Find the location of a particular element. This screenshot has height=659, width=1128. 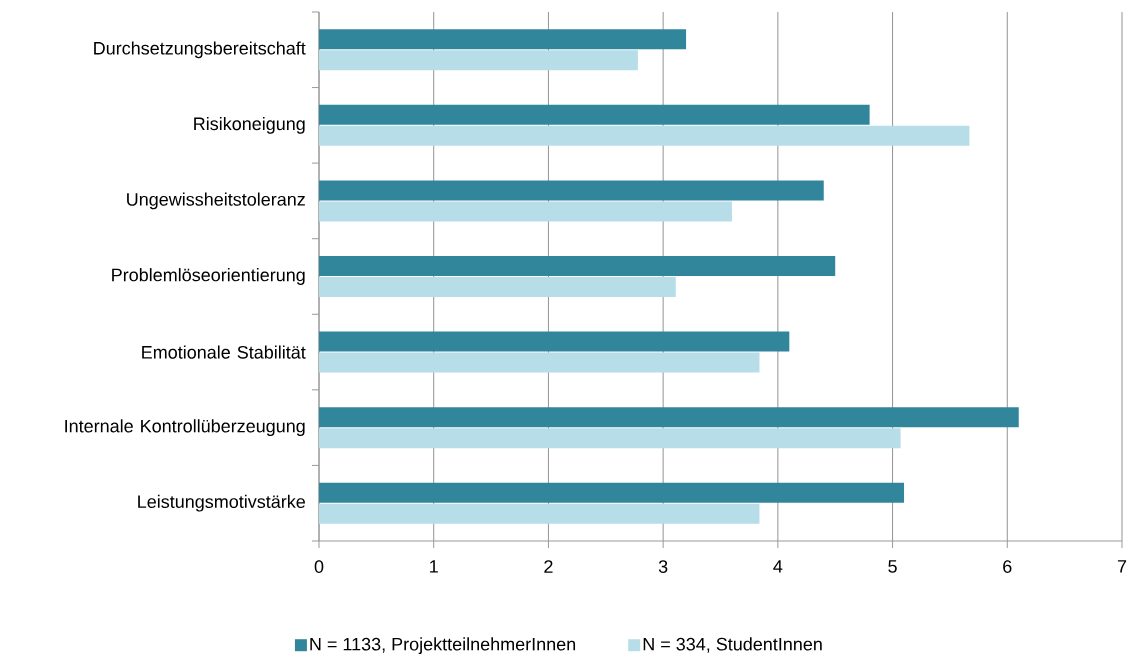

y-tick-label: Ungewissheitstoleranz is located at coordinates (216, 201).